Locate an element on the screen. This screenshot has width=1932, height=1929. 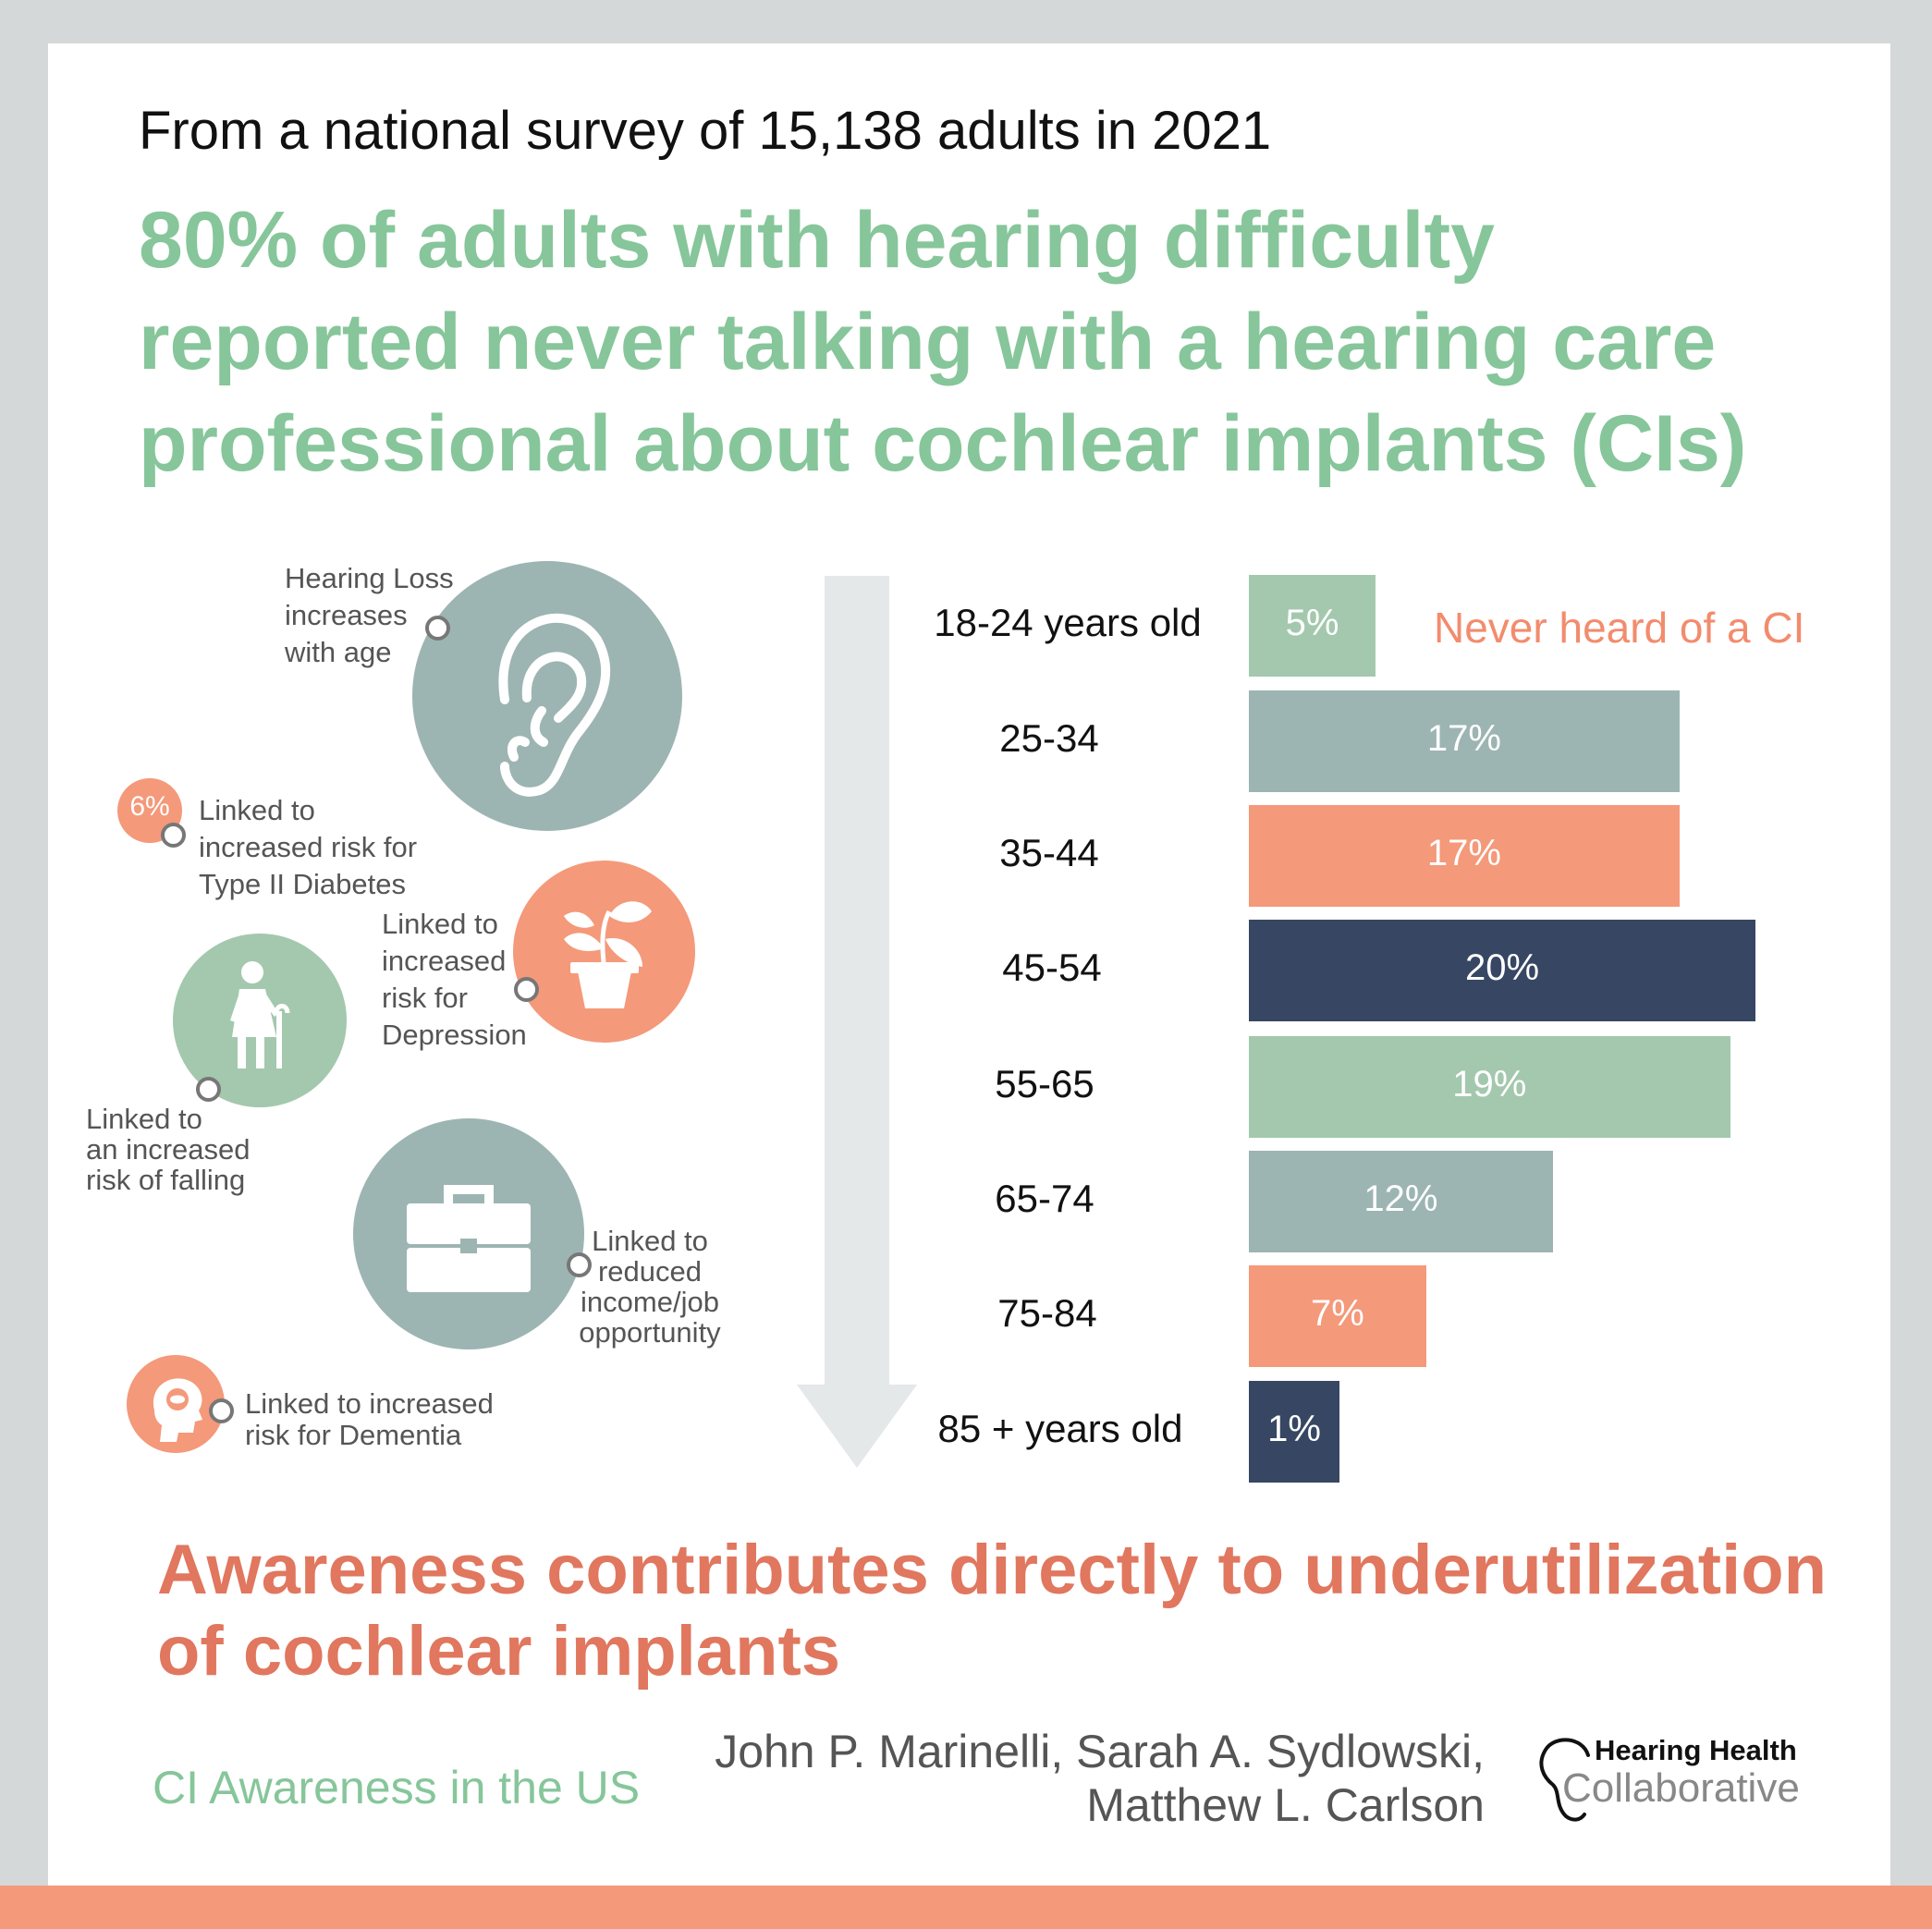
caption-line: increased is located at coordinates (444, 961).